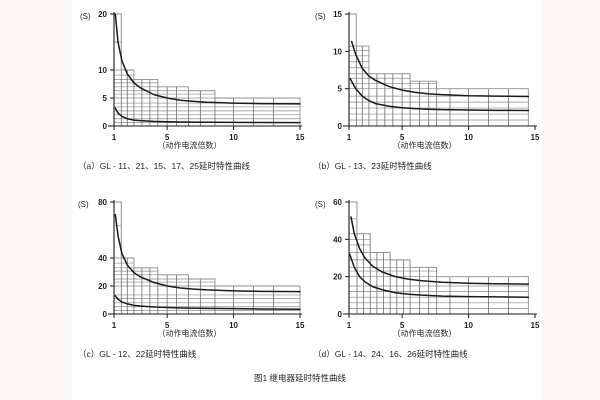  I want to click on x-axis-title-b: （动作电流倍数）, so click(424, 145).